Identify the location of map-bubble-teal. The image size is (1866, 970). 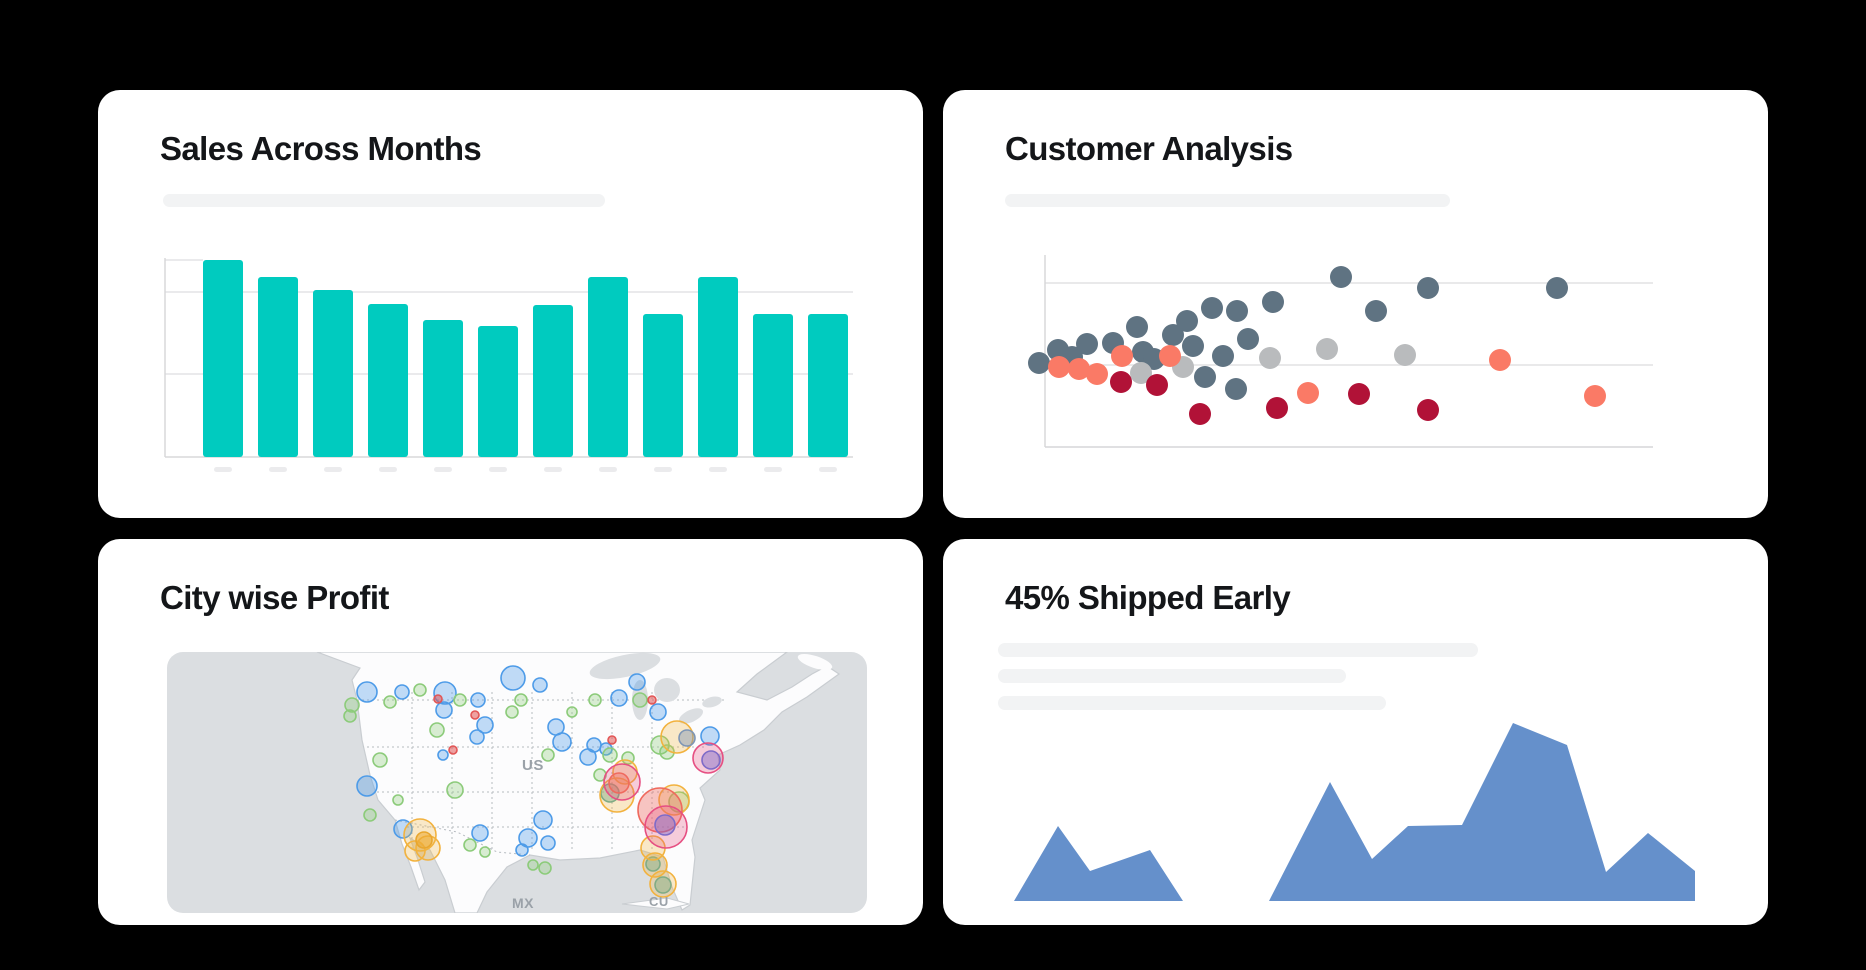
(653, 864).